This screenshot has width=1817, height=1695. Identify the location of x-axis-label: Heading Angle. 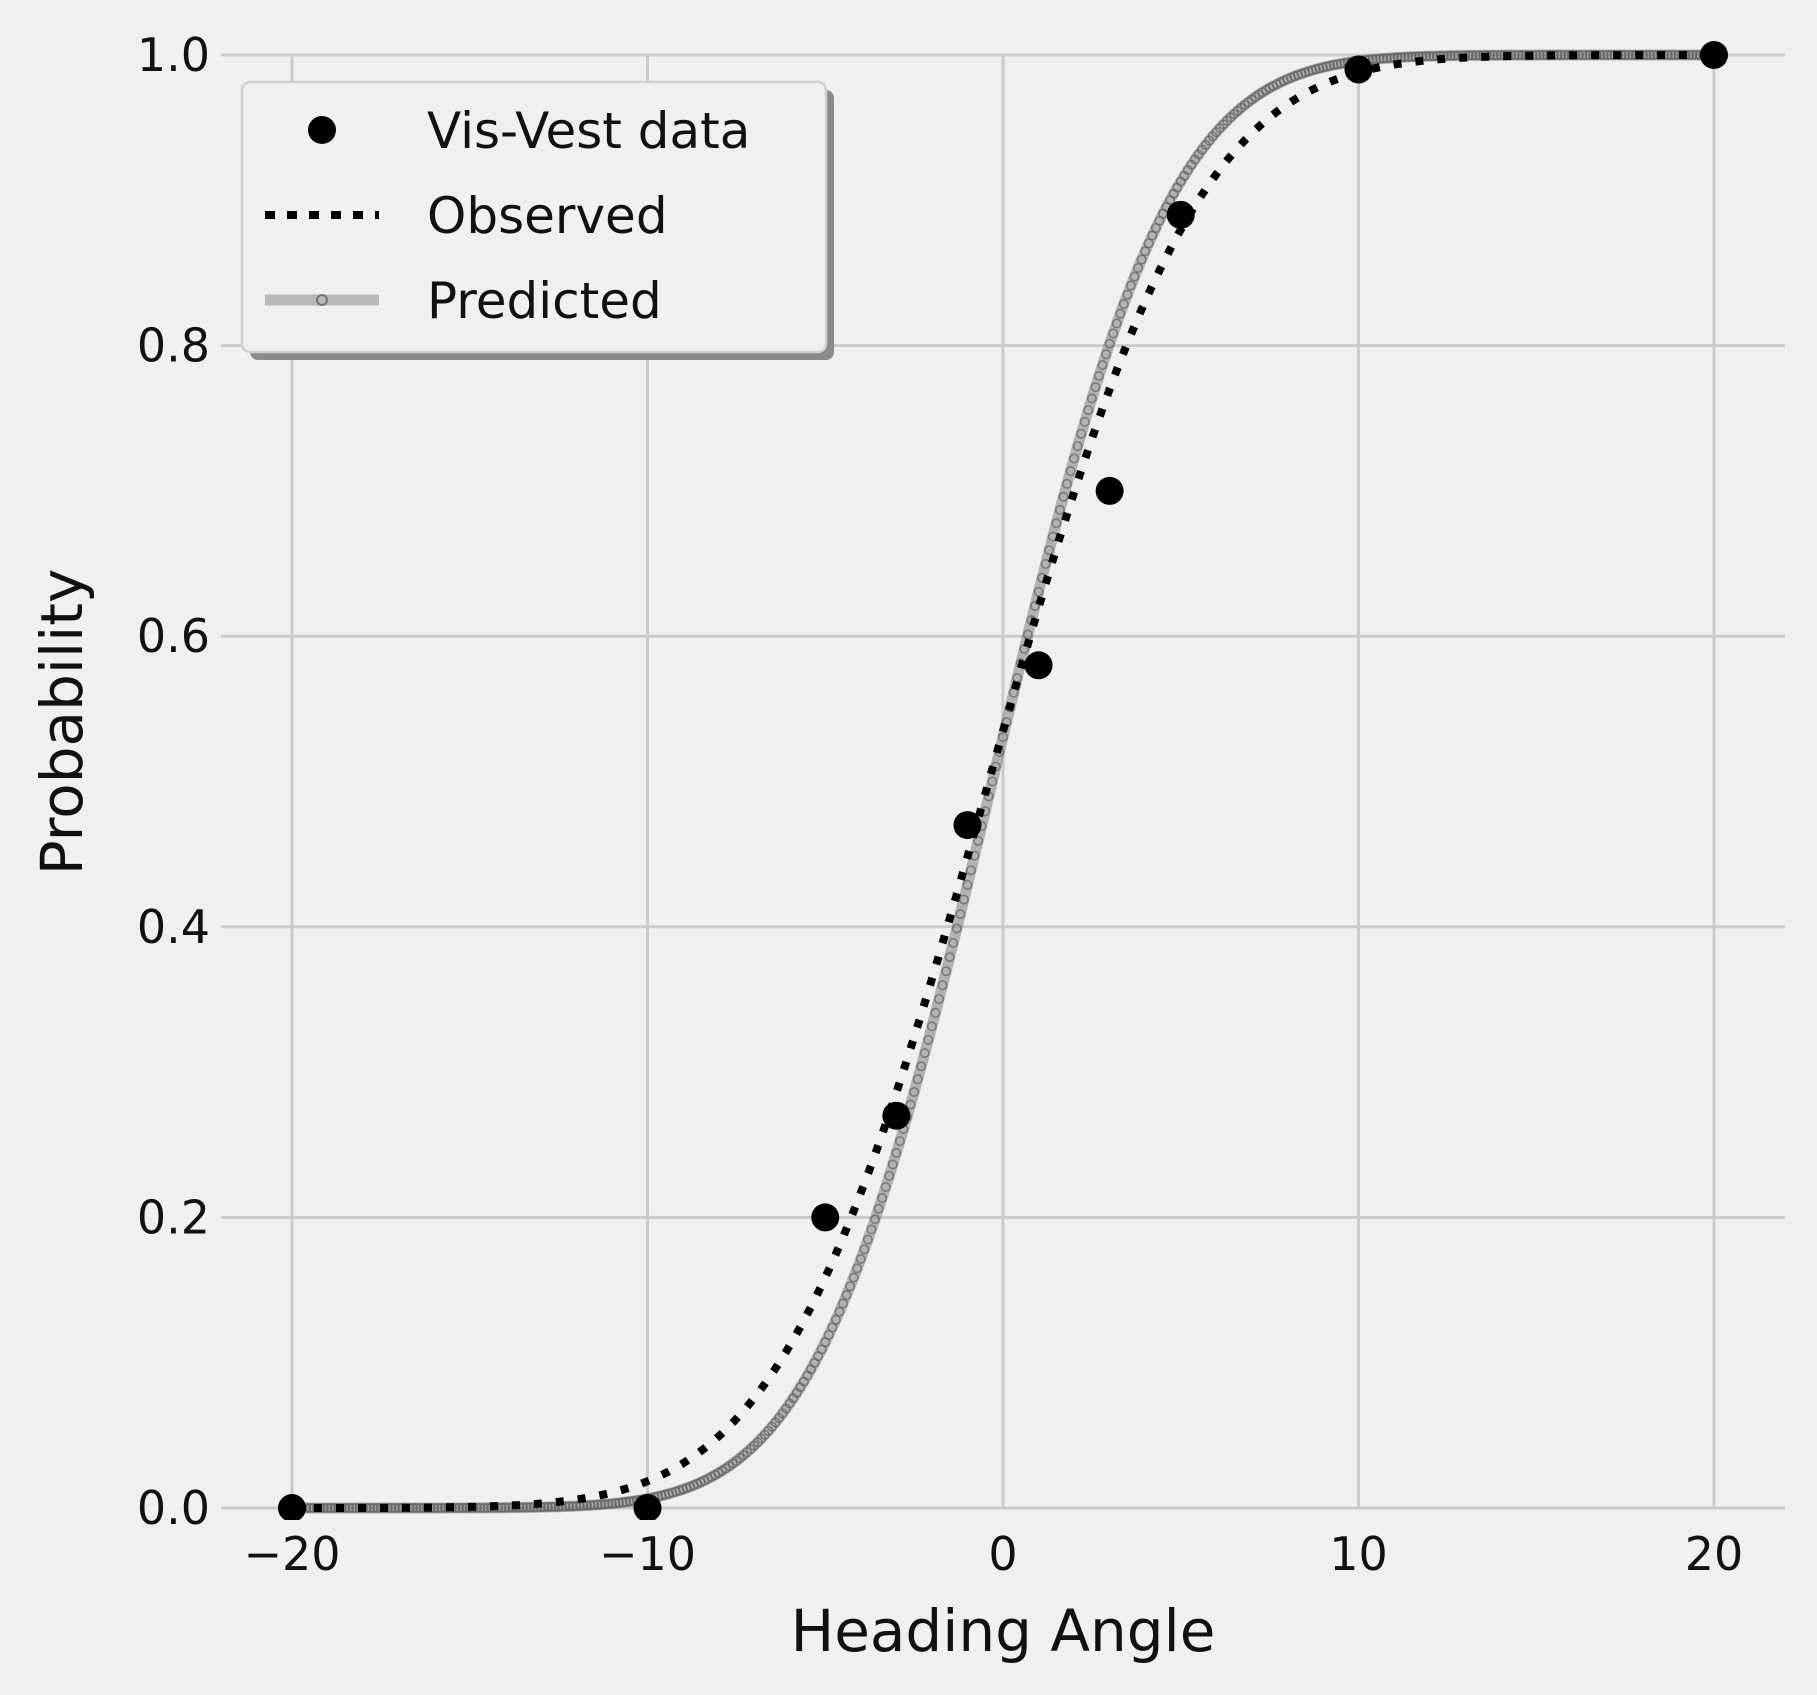
(1003, 1631).